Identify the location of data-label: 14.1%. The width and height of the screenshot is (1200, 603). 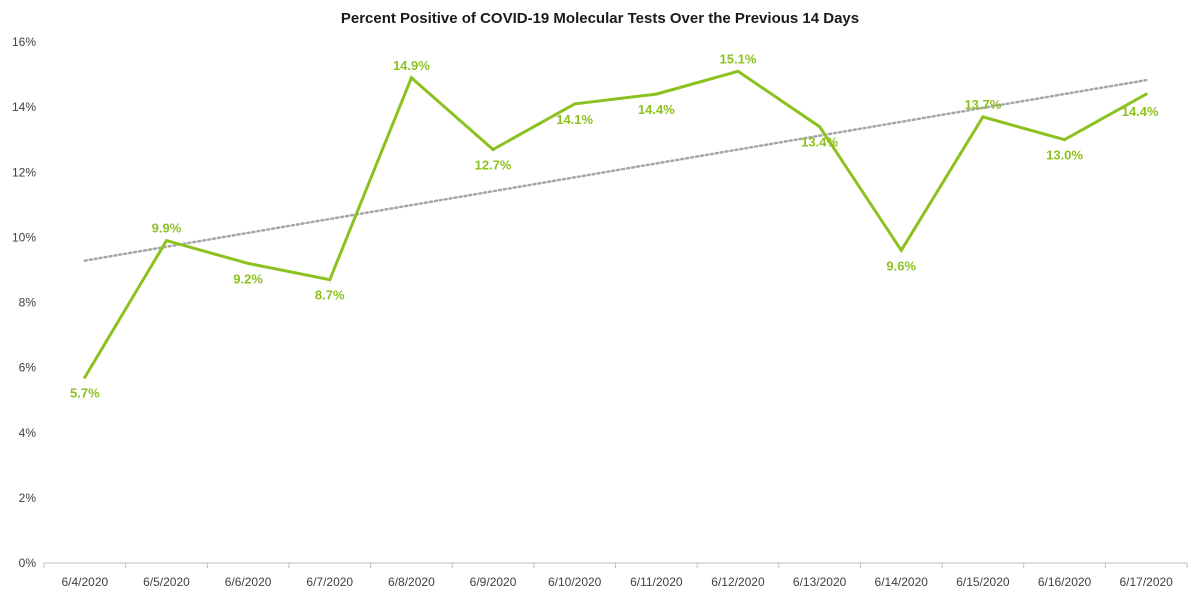
(574, 119).